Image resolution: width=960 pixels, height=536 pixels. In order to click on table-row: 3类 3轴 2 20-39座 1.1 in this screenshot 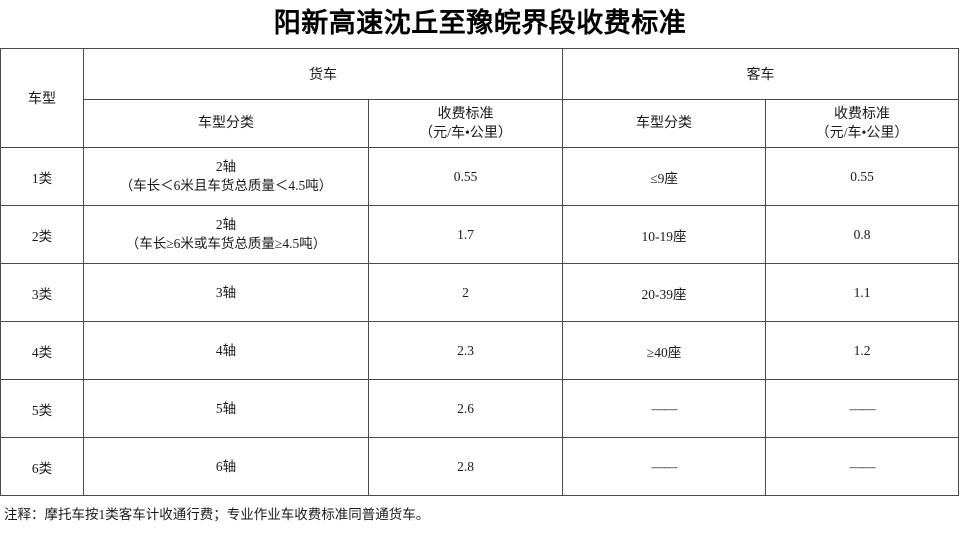, I will do `click(479, 292)`.